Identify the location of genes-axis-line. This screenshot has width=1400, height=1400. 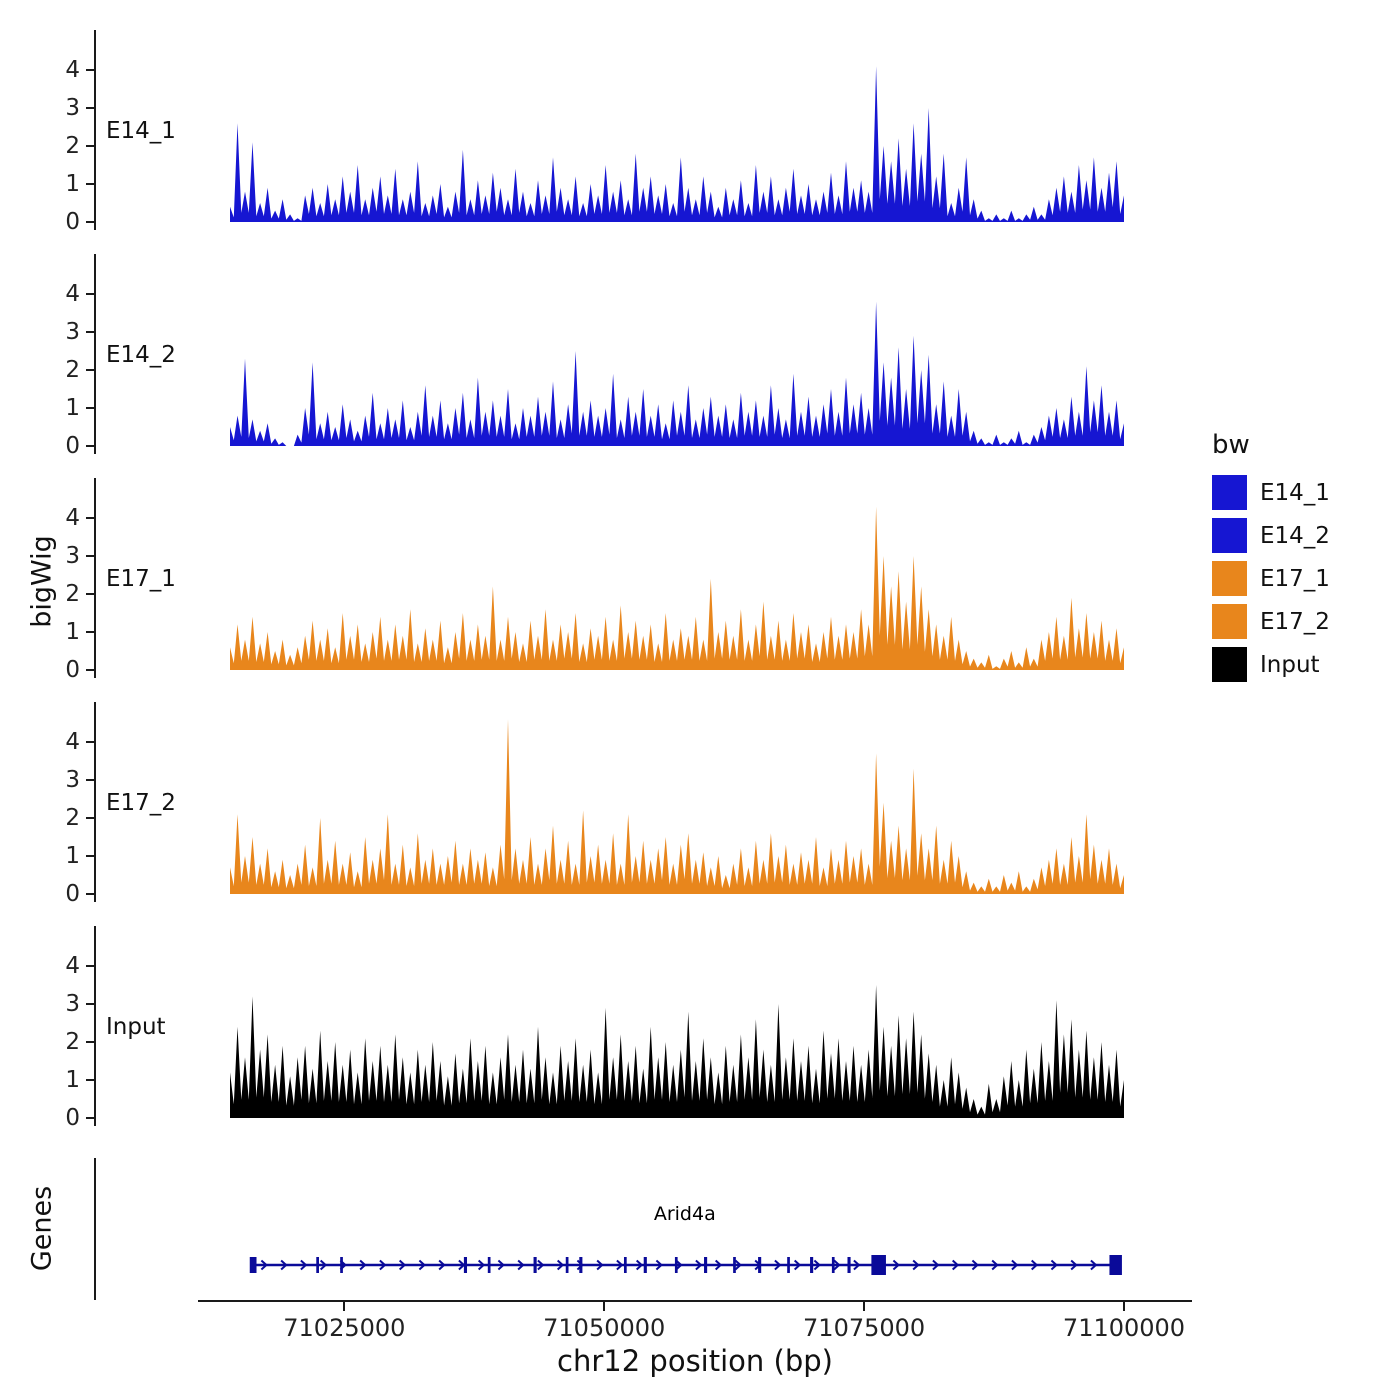
(95, 1229).